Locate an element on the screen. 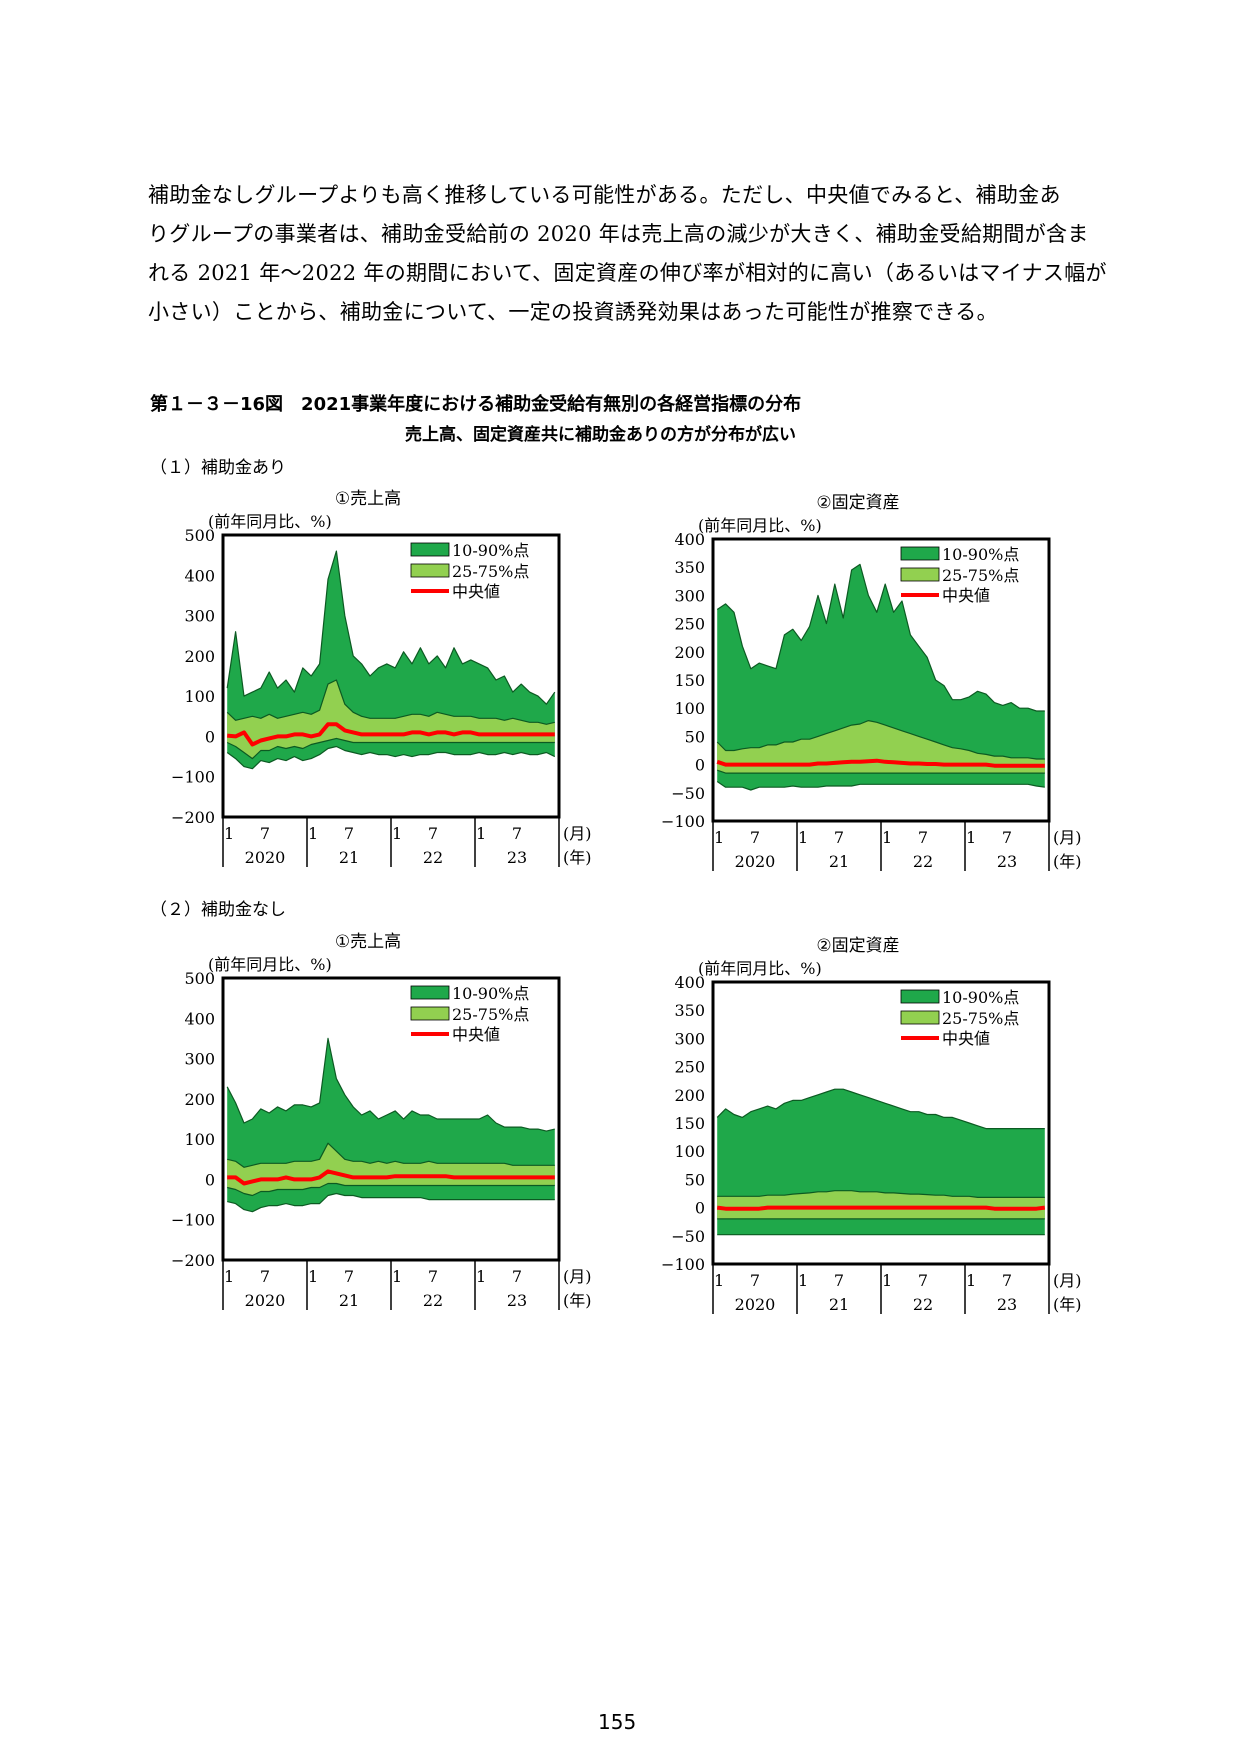 Image resolution: width=1241 pixels, height=1755 pixels. x-year-label: 23 is located at coordinates (1007, 861).